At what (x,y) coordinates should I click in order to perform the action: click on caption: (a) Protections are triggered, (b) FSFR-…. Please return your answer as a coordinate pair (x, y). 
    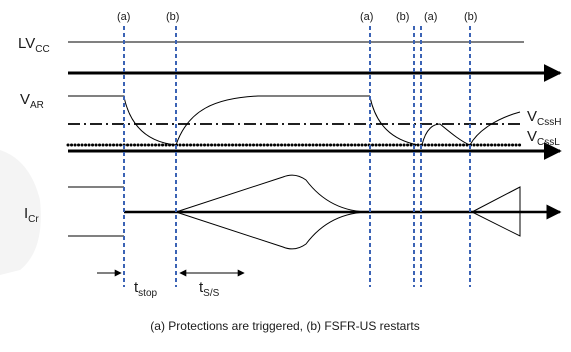
    Looking at the image, I should click on (284, 326).